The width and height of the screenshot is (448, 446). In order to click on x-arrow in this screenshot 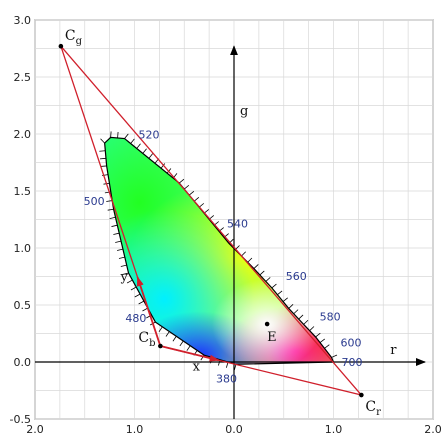, I will do `click(190, 353)`.